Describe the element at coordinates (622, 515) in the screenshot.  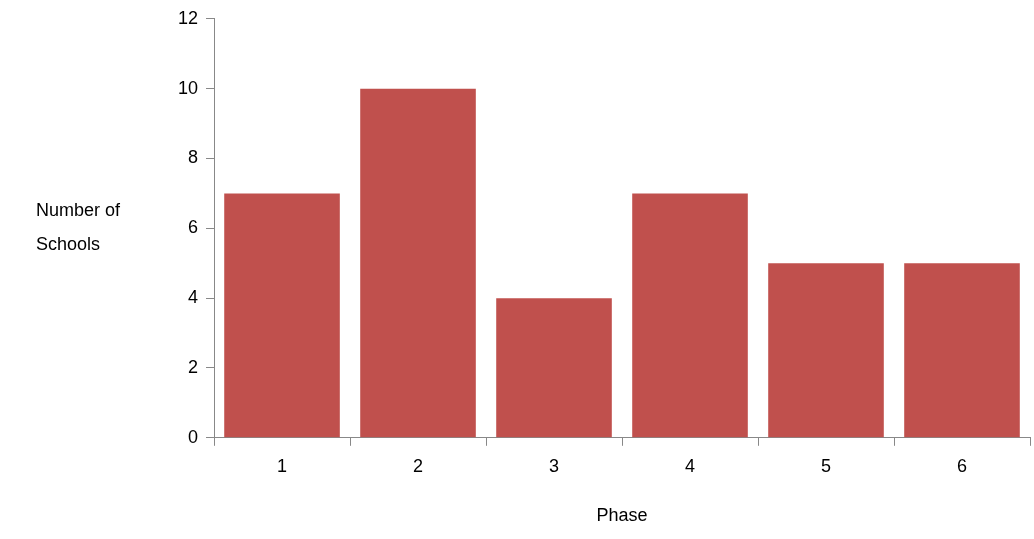
I see `x-axis-title: Phase` at that location.